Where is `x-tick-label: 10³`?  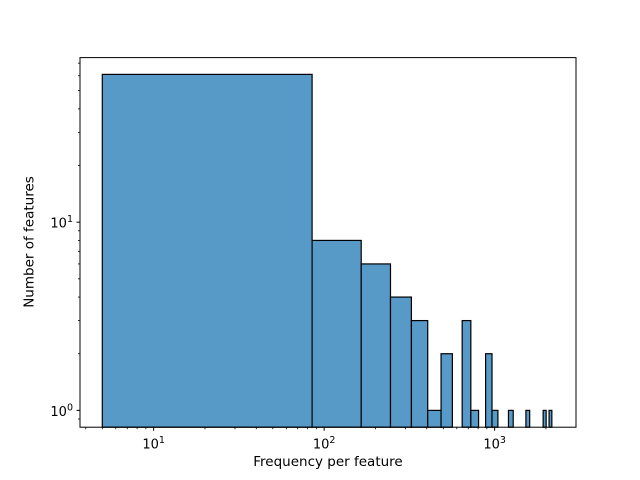
x-tick-label: 10³ is located at coordinates (494, 444).